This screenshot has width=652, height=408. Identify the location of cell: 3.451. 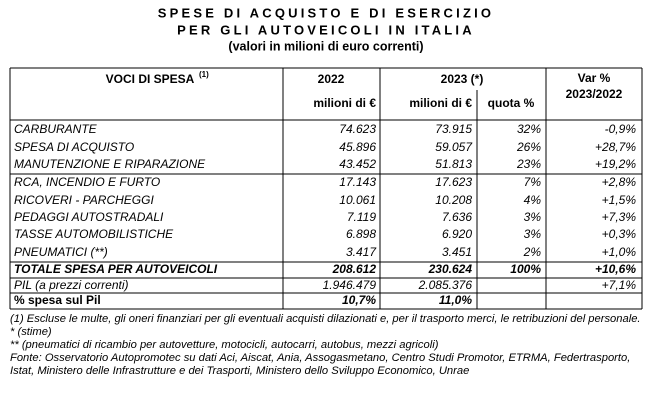
(457, 252).